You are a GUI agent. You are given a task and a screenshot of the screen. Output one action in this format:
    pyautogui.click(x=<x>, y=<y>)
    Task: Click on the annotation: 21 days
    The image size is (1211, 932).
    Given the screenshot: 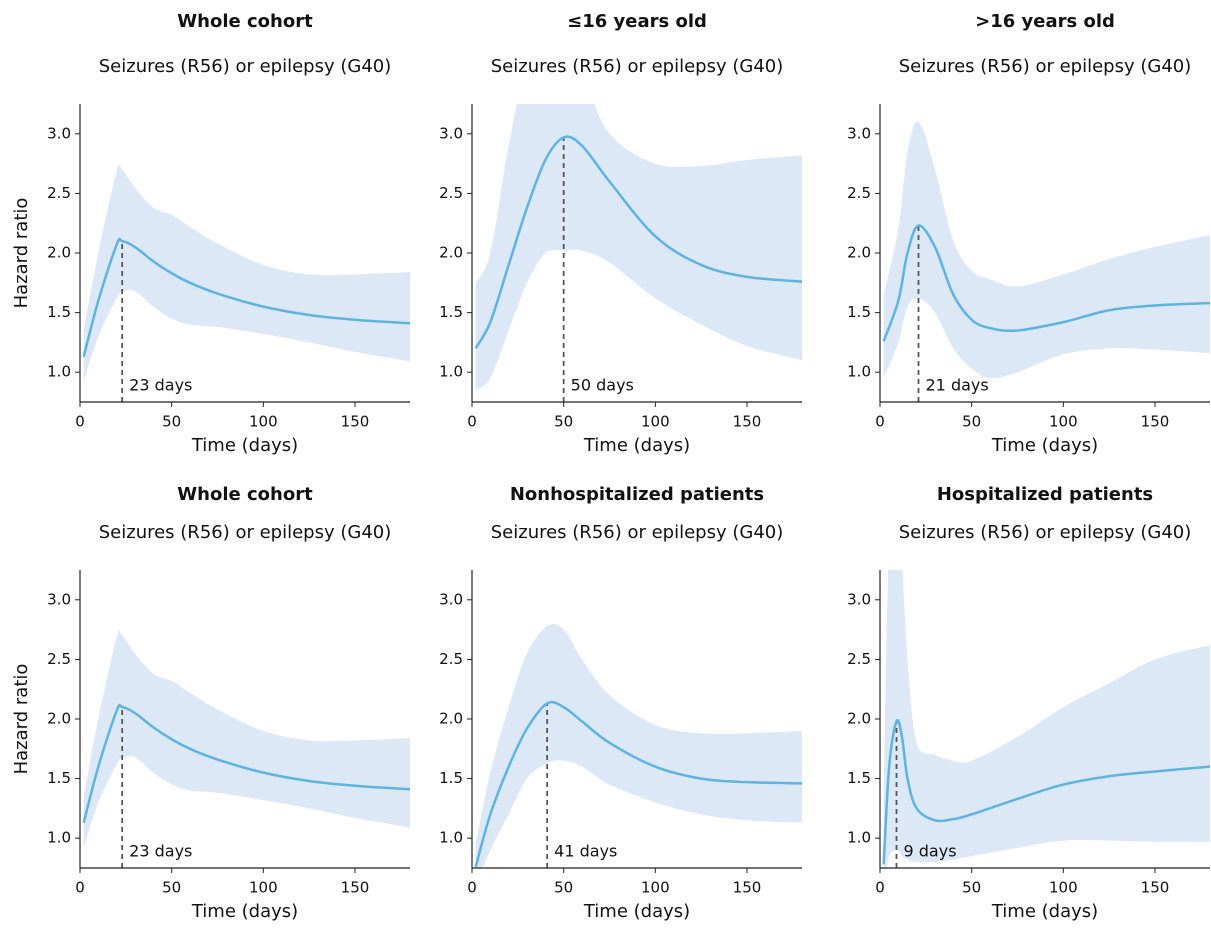 What is the action you would take?
    pyautogui.click(x=957, y=385)
    